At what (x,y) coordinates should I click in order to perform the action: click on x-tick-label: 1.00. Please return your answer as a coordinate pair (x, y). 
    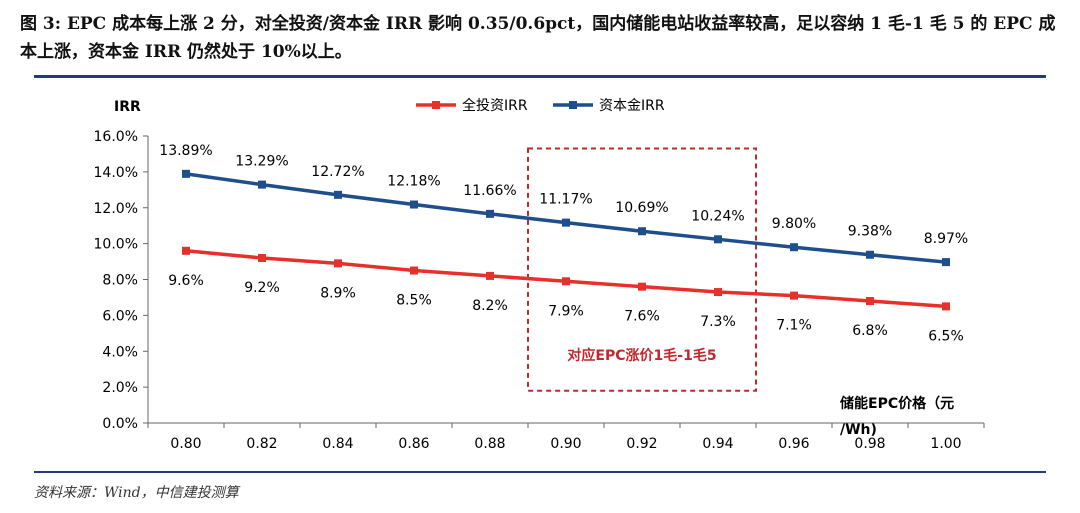
    Looking at the image, I should click on (945, 444).